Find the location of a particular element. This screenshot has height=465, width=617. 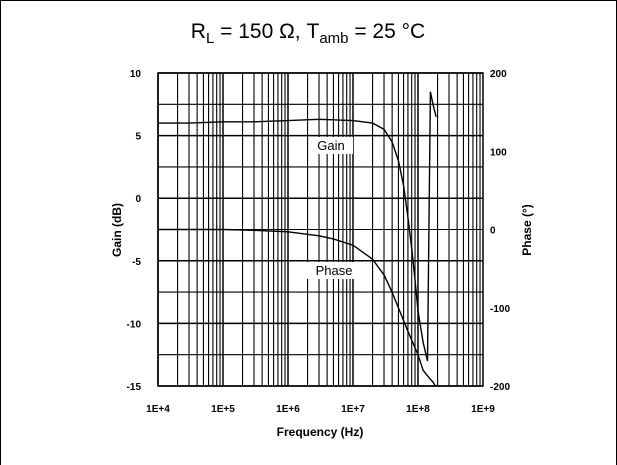

x-axis-label: Frequency (Hz) is located at coordinates (320, 432).